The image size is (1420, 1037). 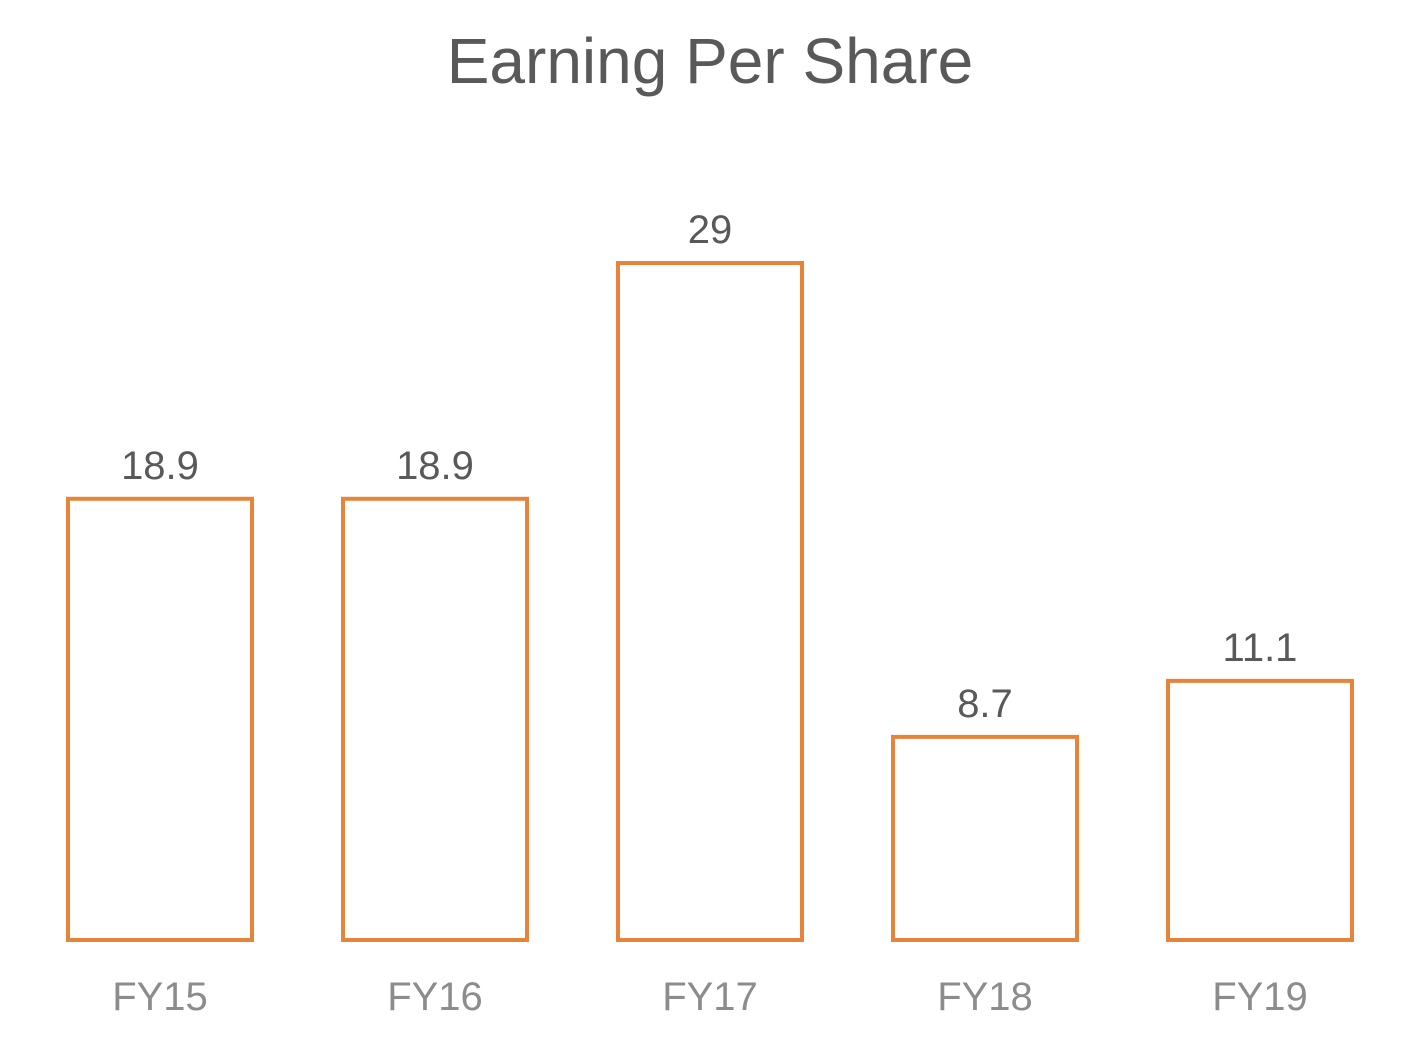 I want to click on value-label-fy15: 18.9, so click(x=160, y=466).